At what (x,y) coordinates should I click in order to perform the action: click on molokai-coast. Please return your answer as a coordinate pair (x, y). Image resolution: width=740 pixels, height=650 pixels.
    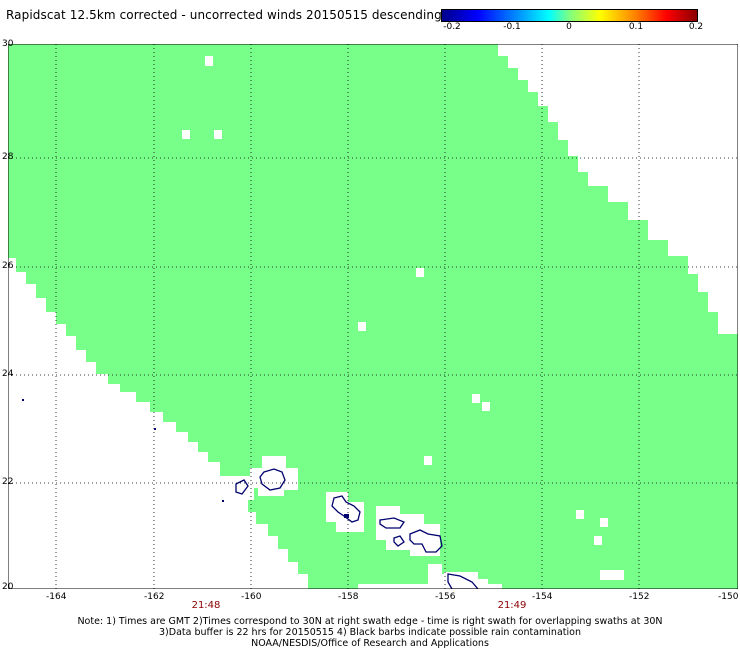
    Looking at the image, I should click on (392, 523).